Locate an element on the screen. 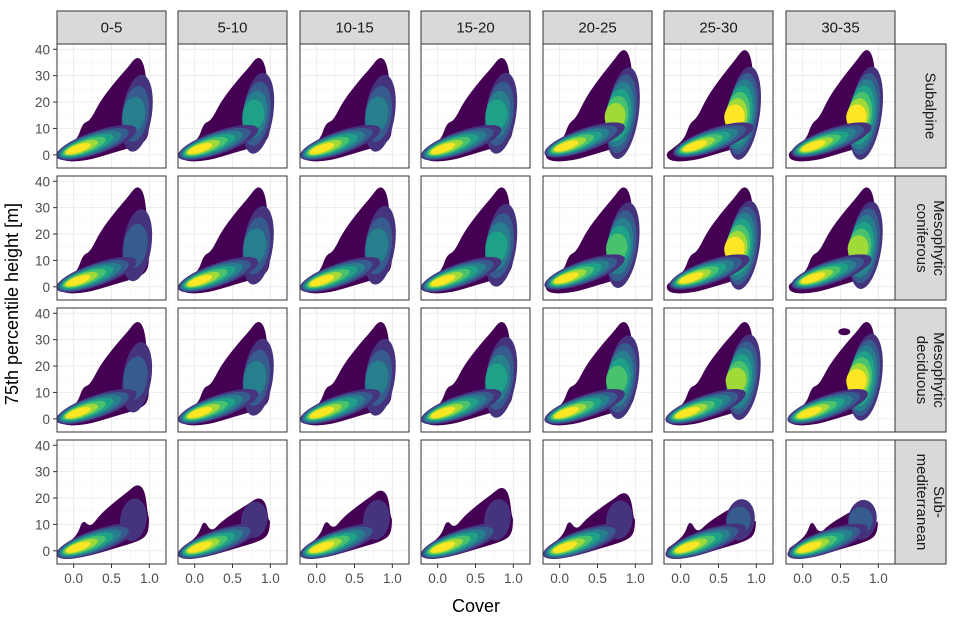  x-axis-title: Cover is located at coordinates (476, 606).